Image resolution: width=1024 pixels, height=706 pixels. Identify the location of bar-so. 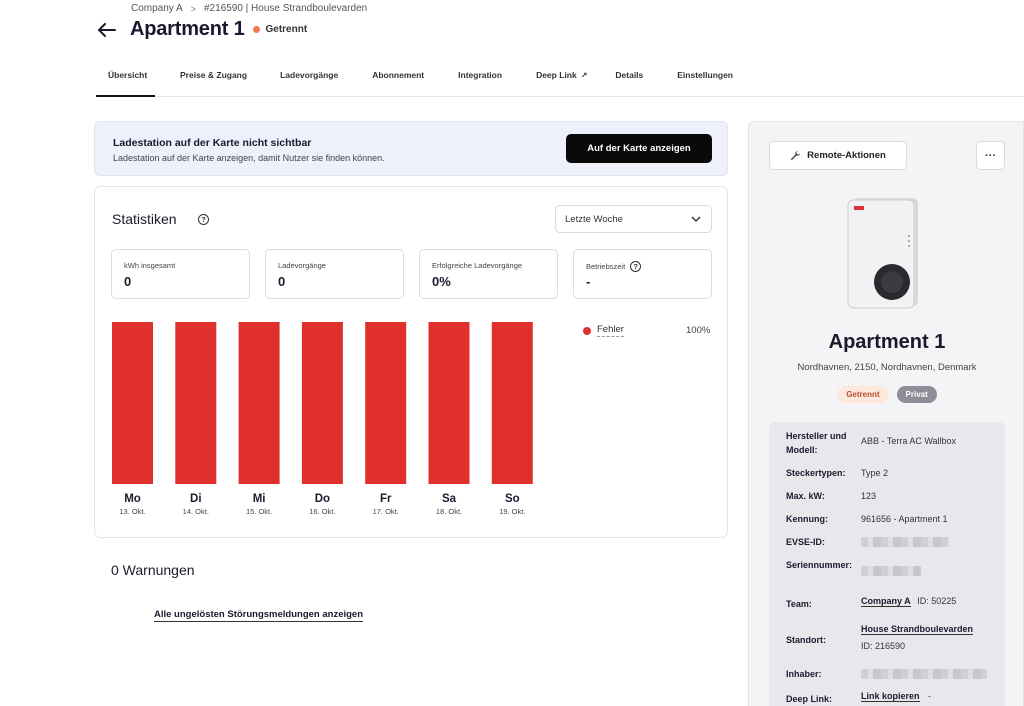
(512, 403).